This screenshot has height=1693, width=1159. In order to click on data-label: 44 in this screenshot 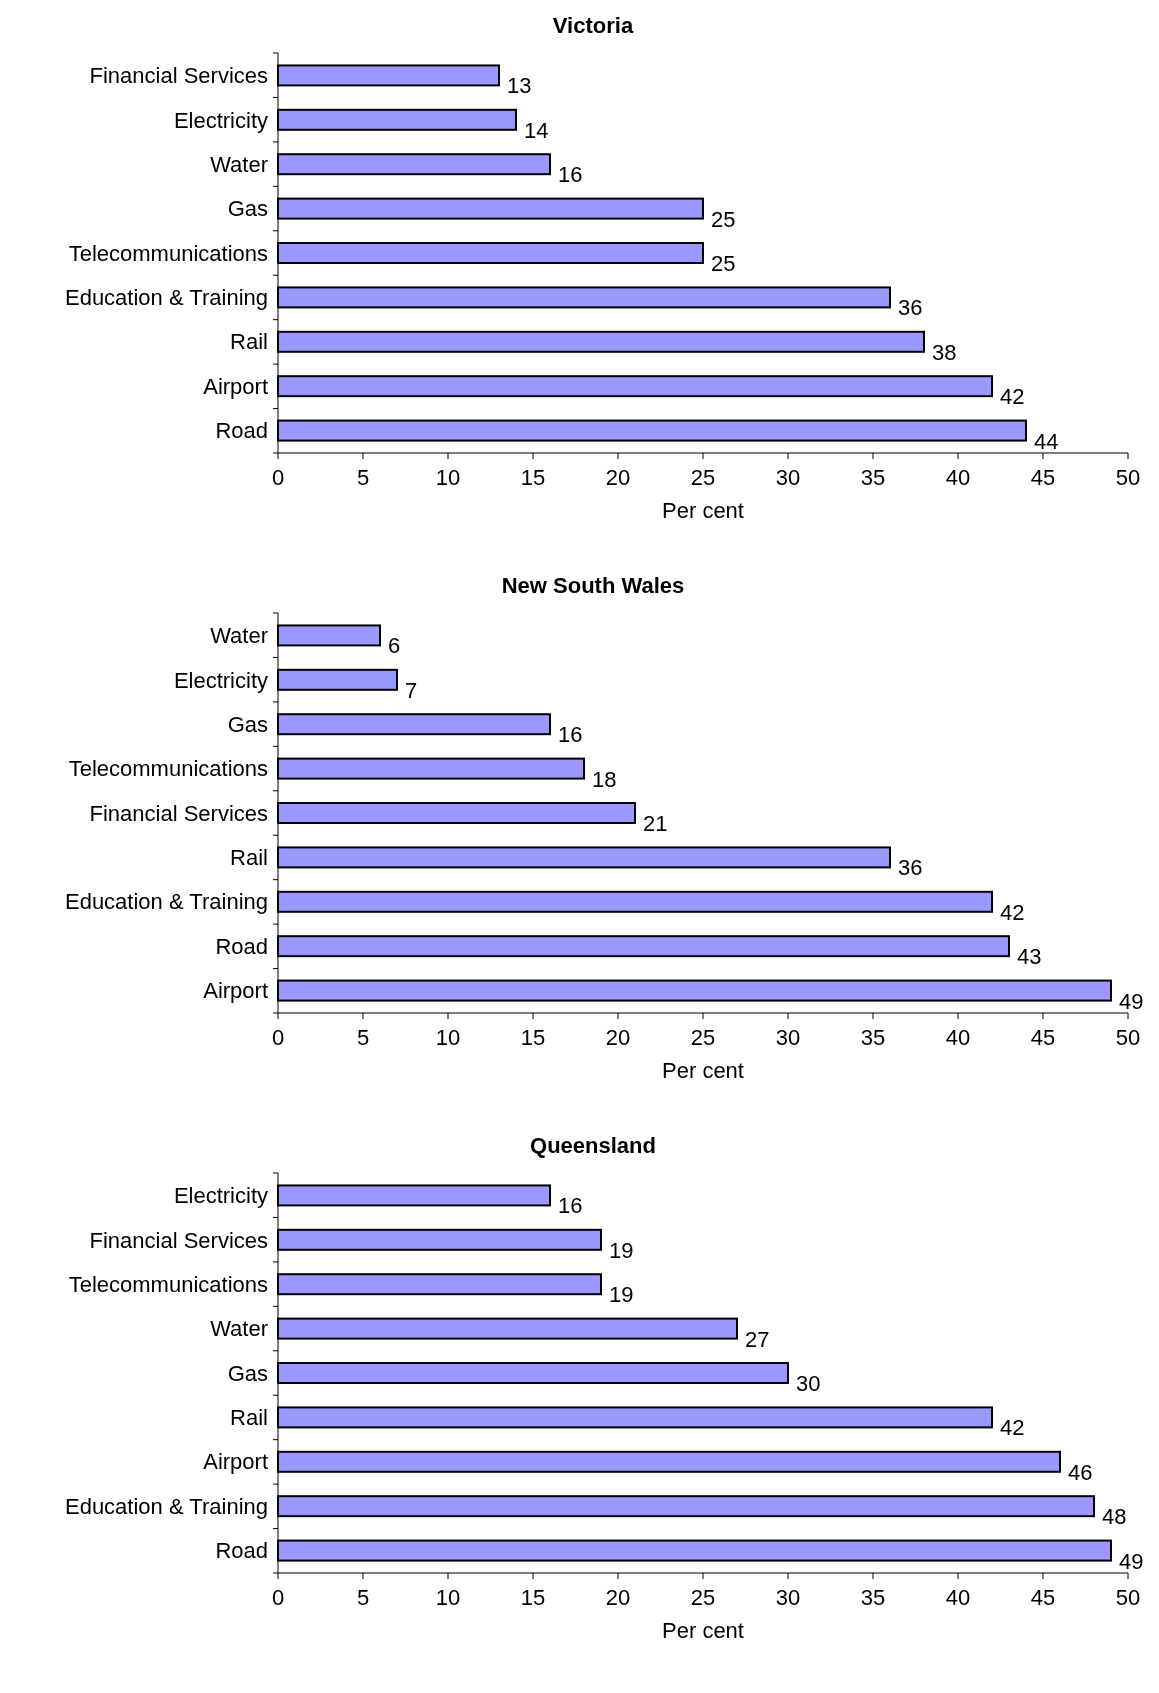, I will do `click(1046, 441)`.